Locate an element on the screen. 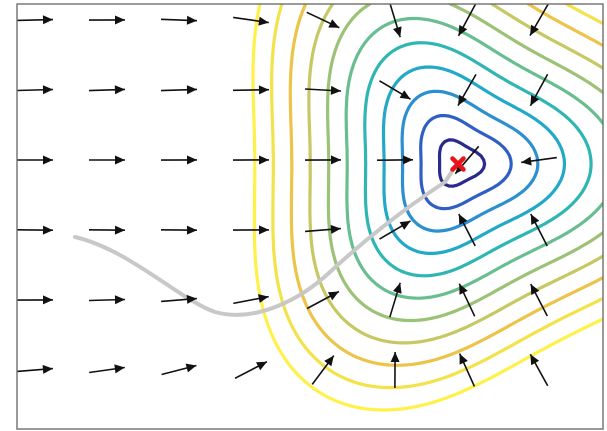 This screenshot has width=607, height=431. minimum-marker is located at coordinates (458, 164).